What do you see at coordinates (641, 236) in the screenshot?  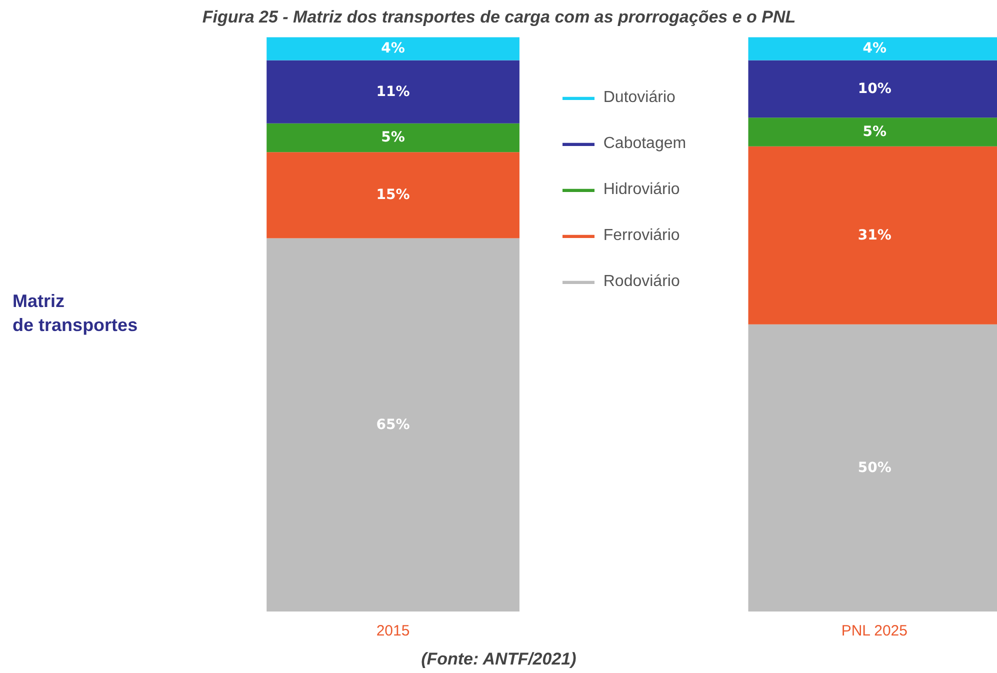 I see `legend-label: Ferroviário` at bounding box center [641, 236].